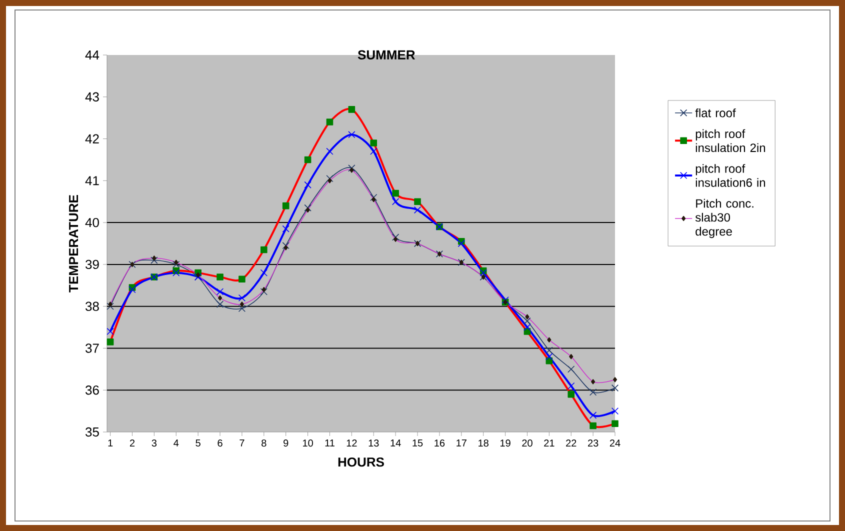 The image size is (845, 531). I want to click on y-tick-label: 39, so click(92, 265).